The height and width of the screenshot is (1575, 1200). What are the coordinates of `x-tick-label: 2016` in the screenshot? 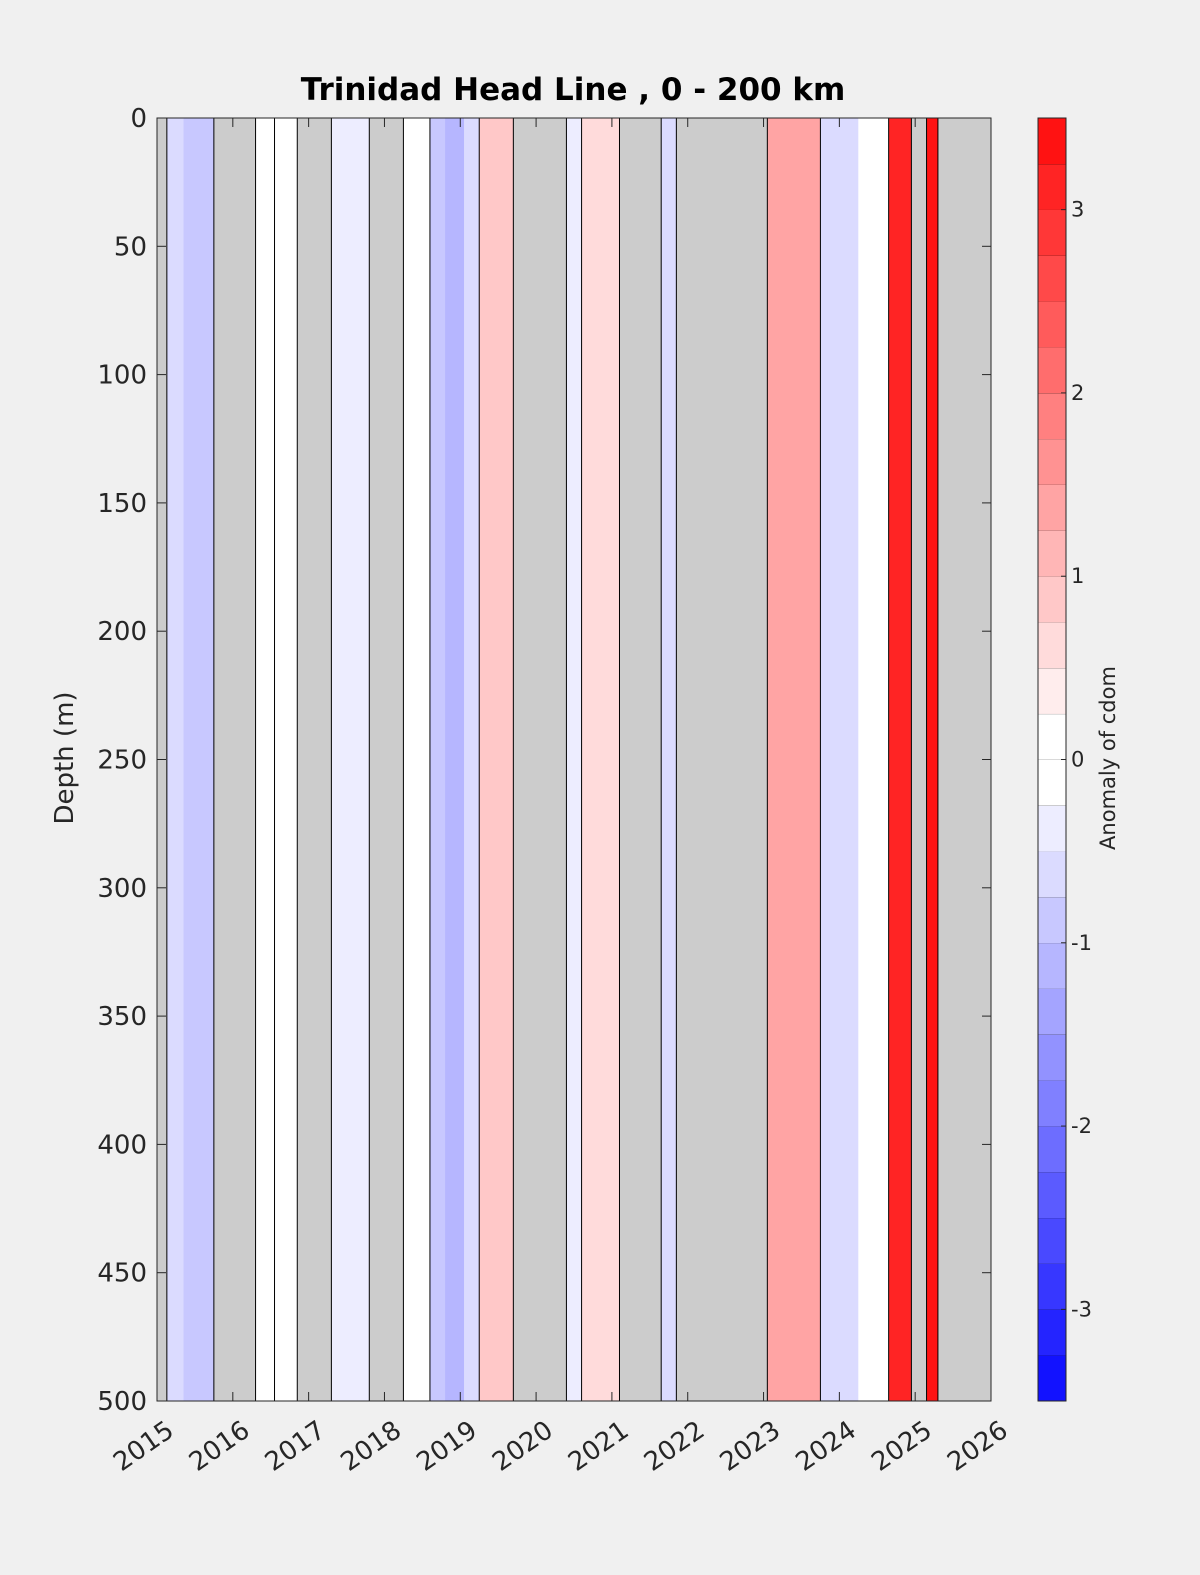 It's located at (219, 1446).